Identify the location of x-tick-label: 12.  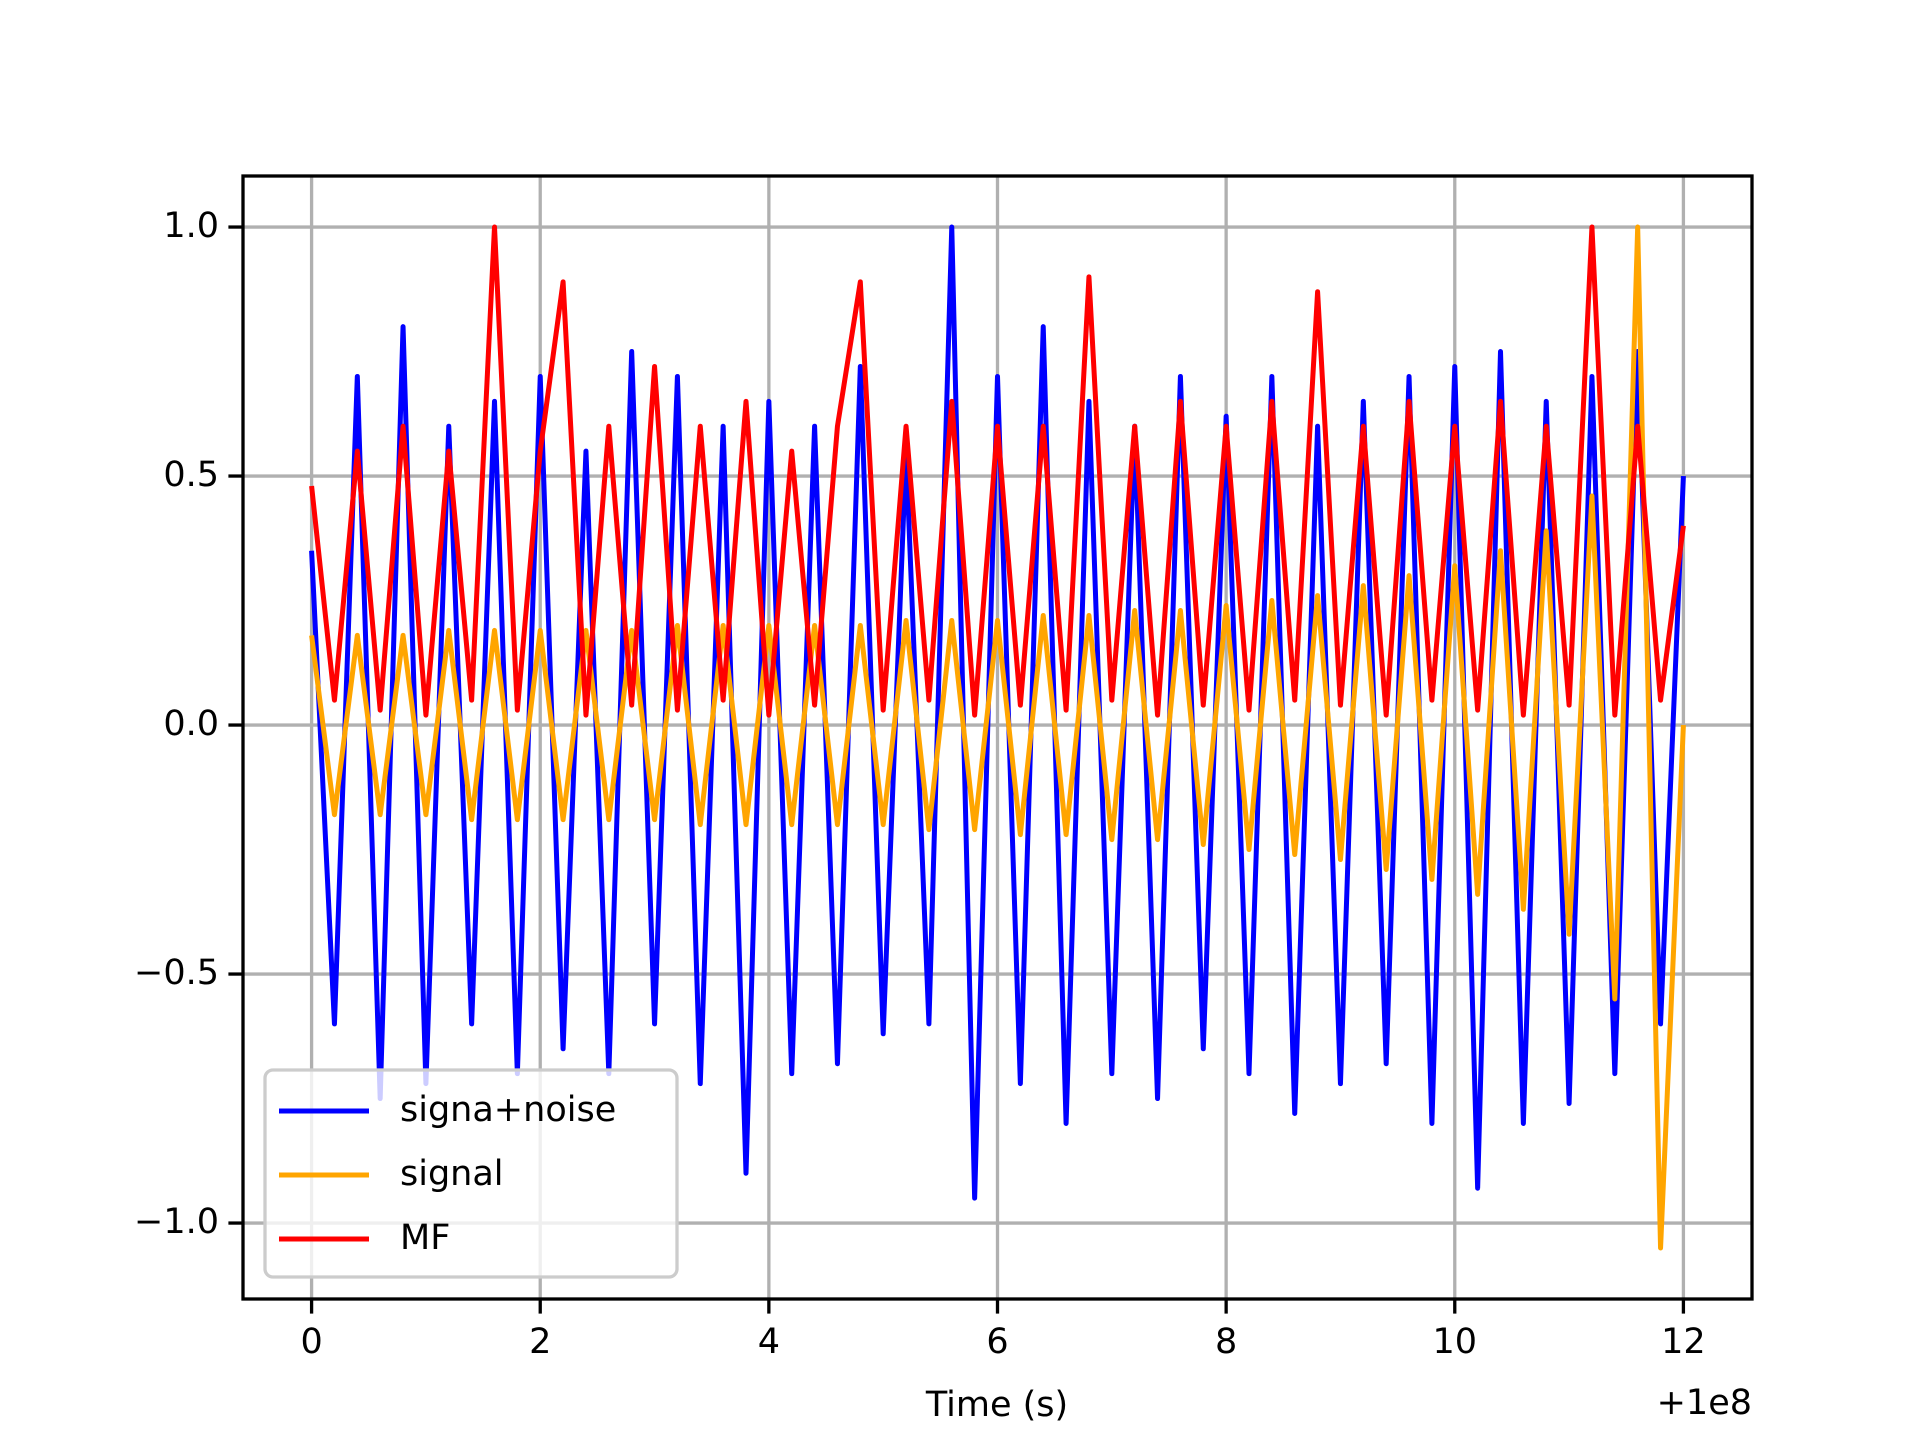
(1683, 1342).